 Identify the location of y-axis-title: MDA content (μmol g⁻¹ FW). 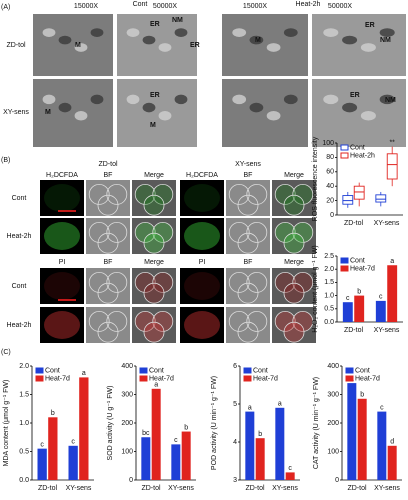
(6, 423).